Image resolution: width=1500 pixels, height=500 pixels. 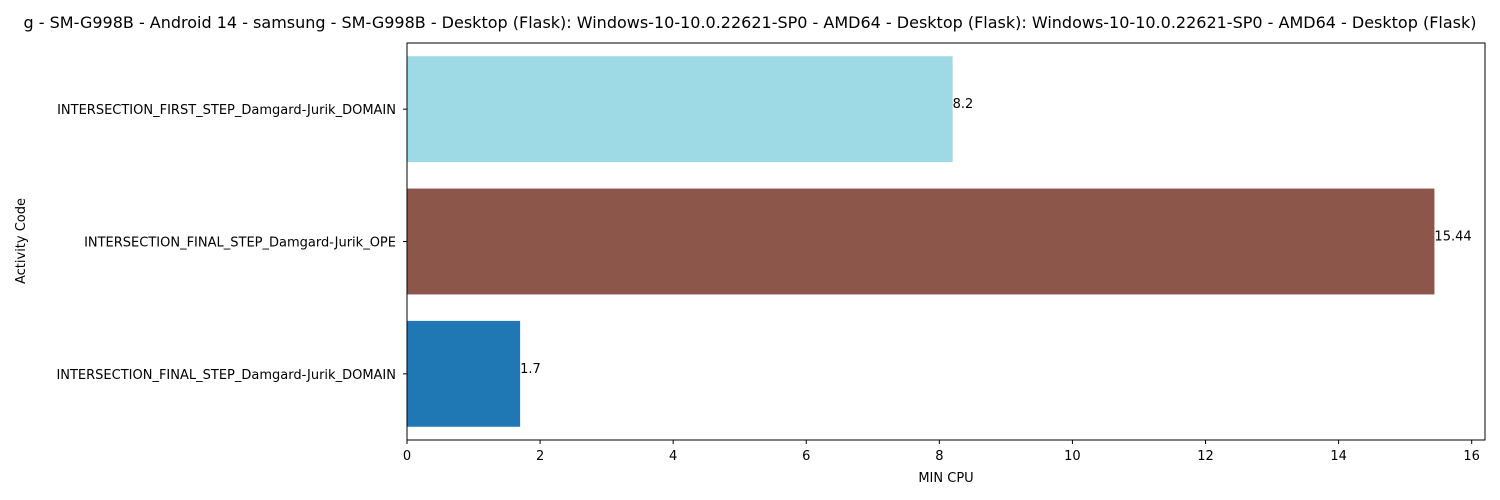 I want to click on data-label: 1.7, so click(x=530, y=369).